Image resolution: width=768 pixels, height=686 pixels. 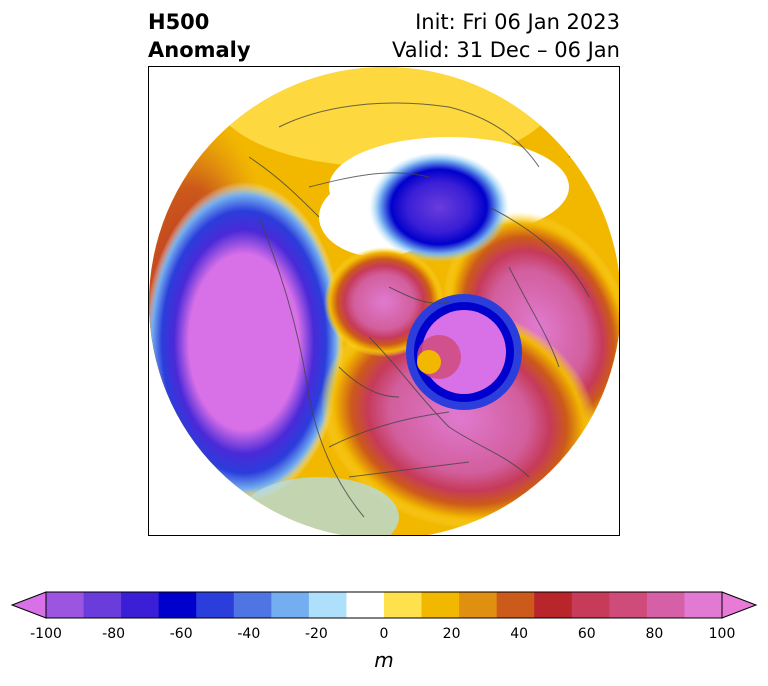 What do you see at coordinates (199, 36) in the screenshot?
I see `map-title: H500 Anomaly` at bounding box center [199, 36].